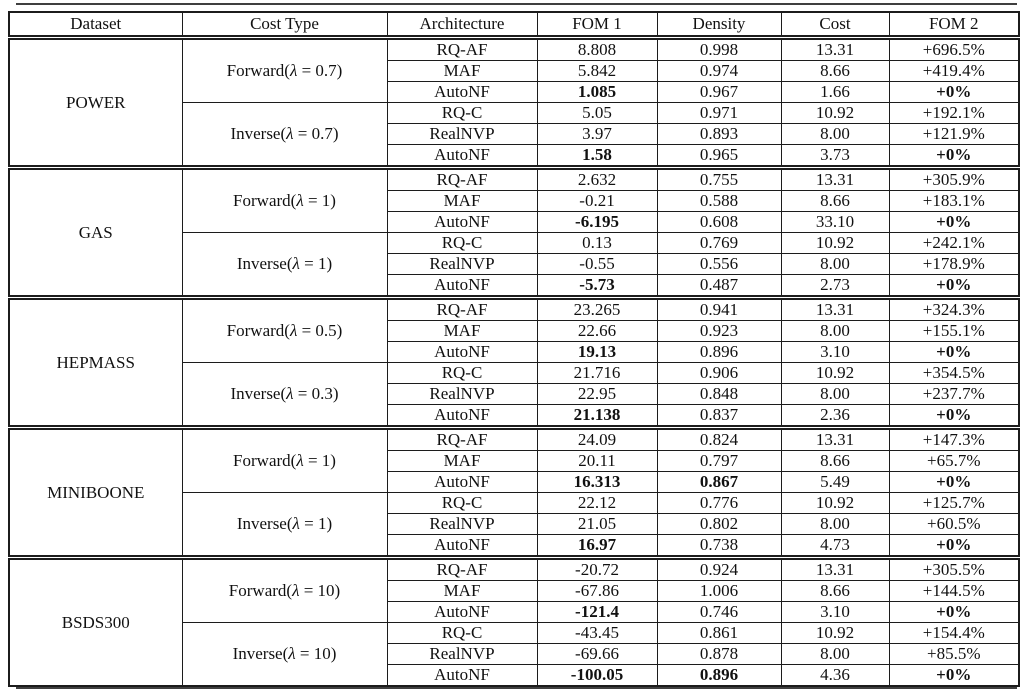  I want to click on cell-fom1: -6.195, so click(597, 222).